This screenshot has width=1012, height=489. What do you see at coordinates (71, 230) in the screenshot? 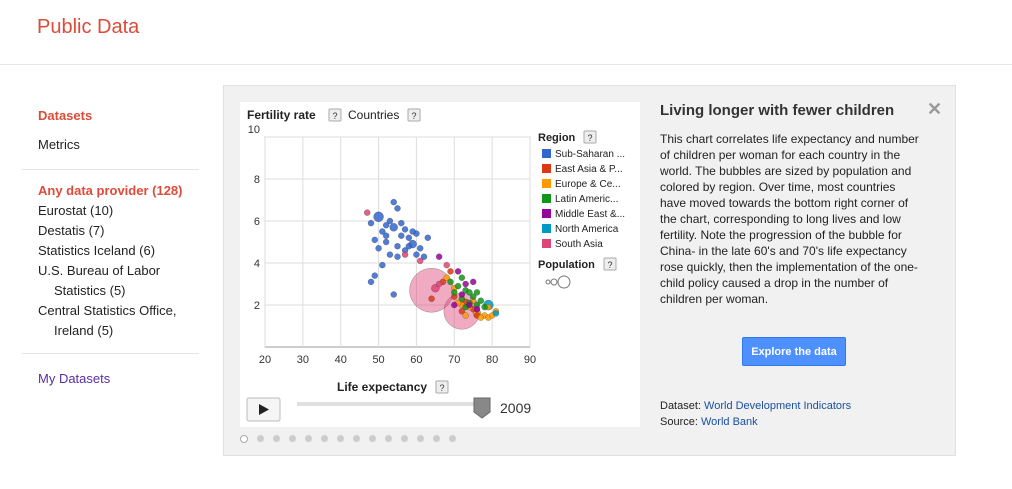
I see `sidebar-provider-destatis: Destatis (7)` at bounding box center [71, 230].